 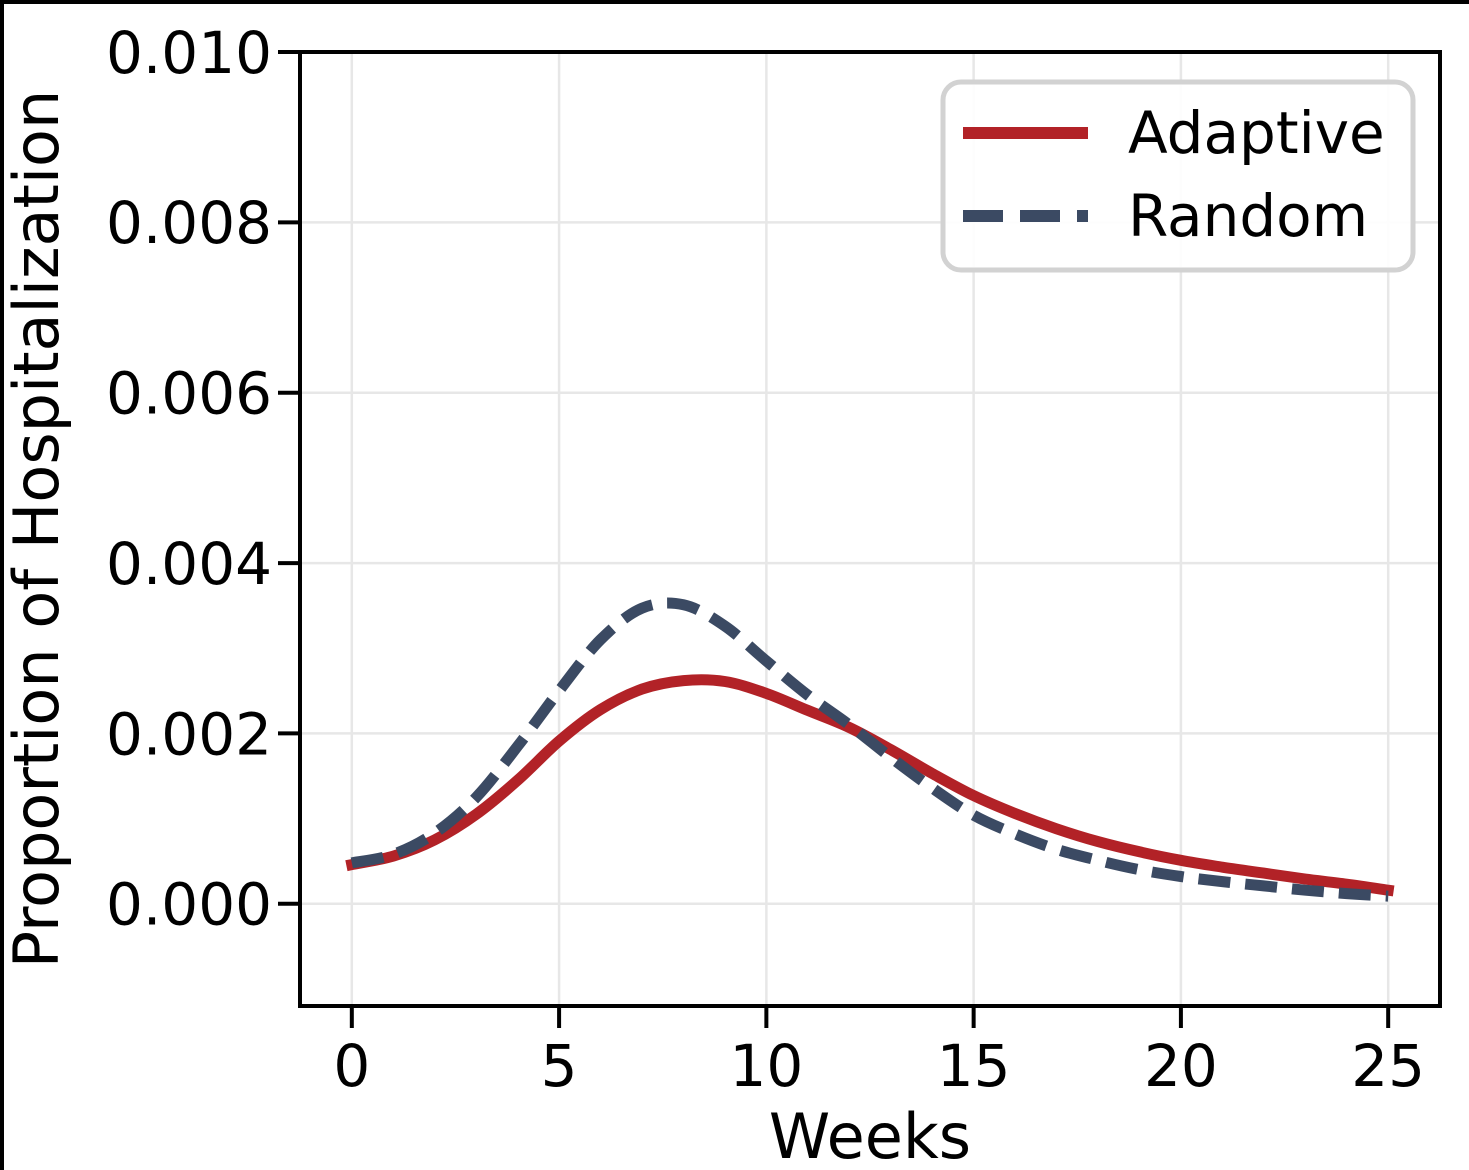 What do you see at coordinates (1178, 176) in the screenshot?
I see `legend: Adaptive Random` at bounding box center [1178, 176].